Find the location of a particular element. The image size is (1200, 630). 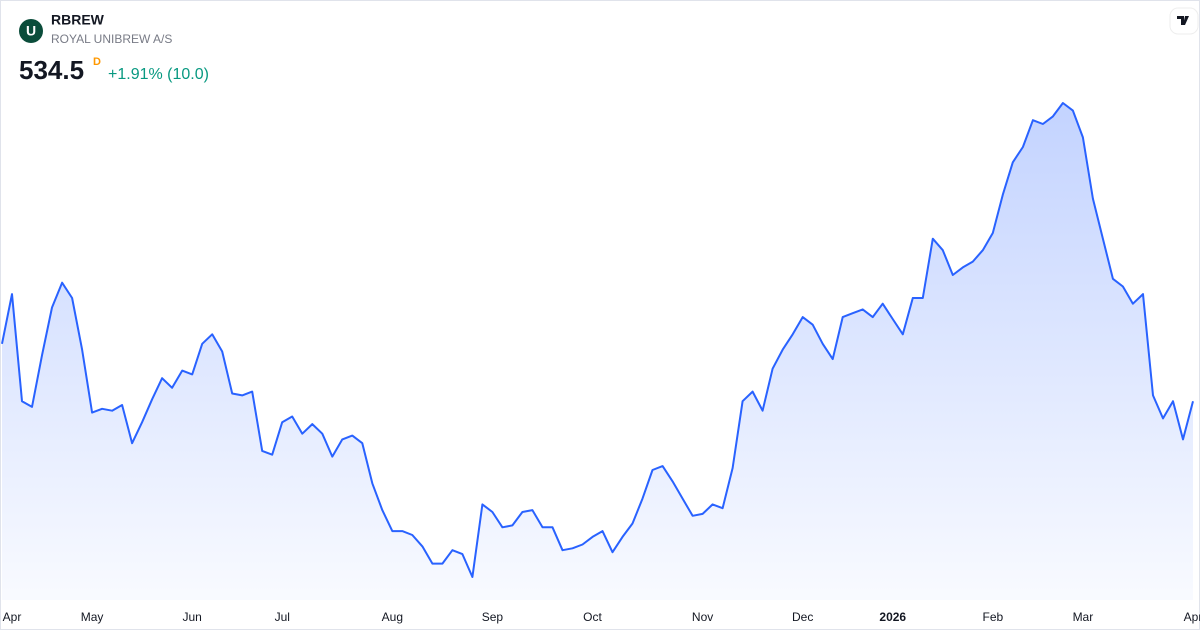

x-tick-label: Dec is located at coordinates (802, 617).